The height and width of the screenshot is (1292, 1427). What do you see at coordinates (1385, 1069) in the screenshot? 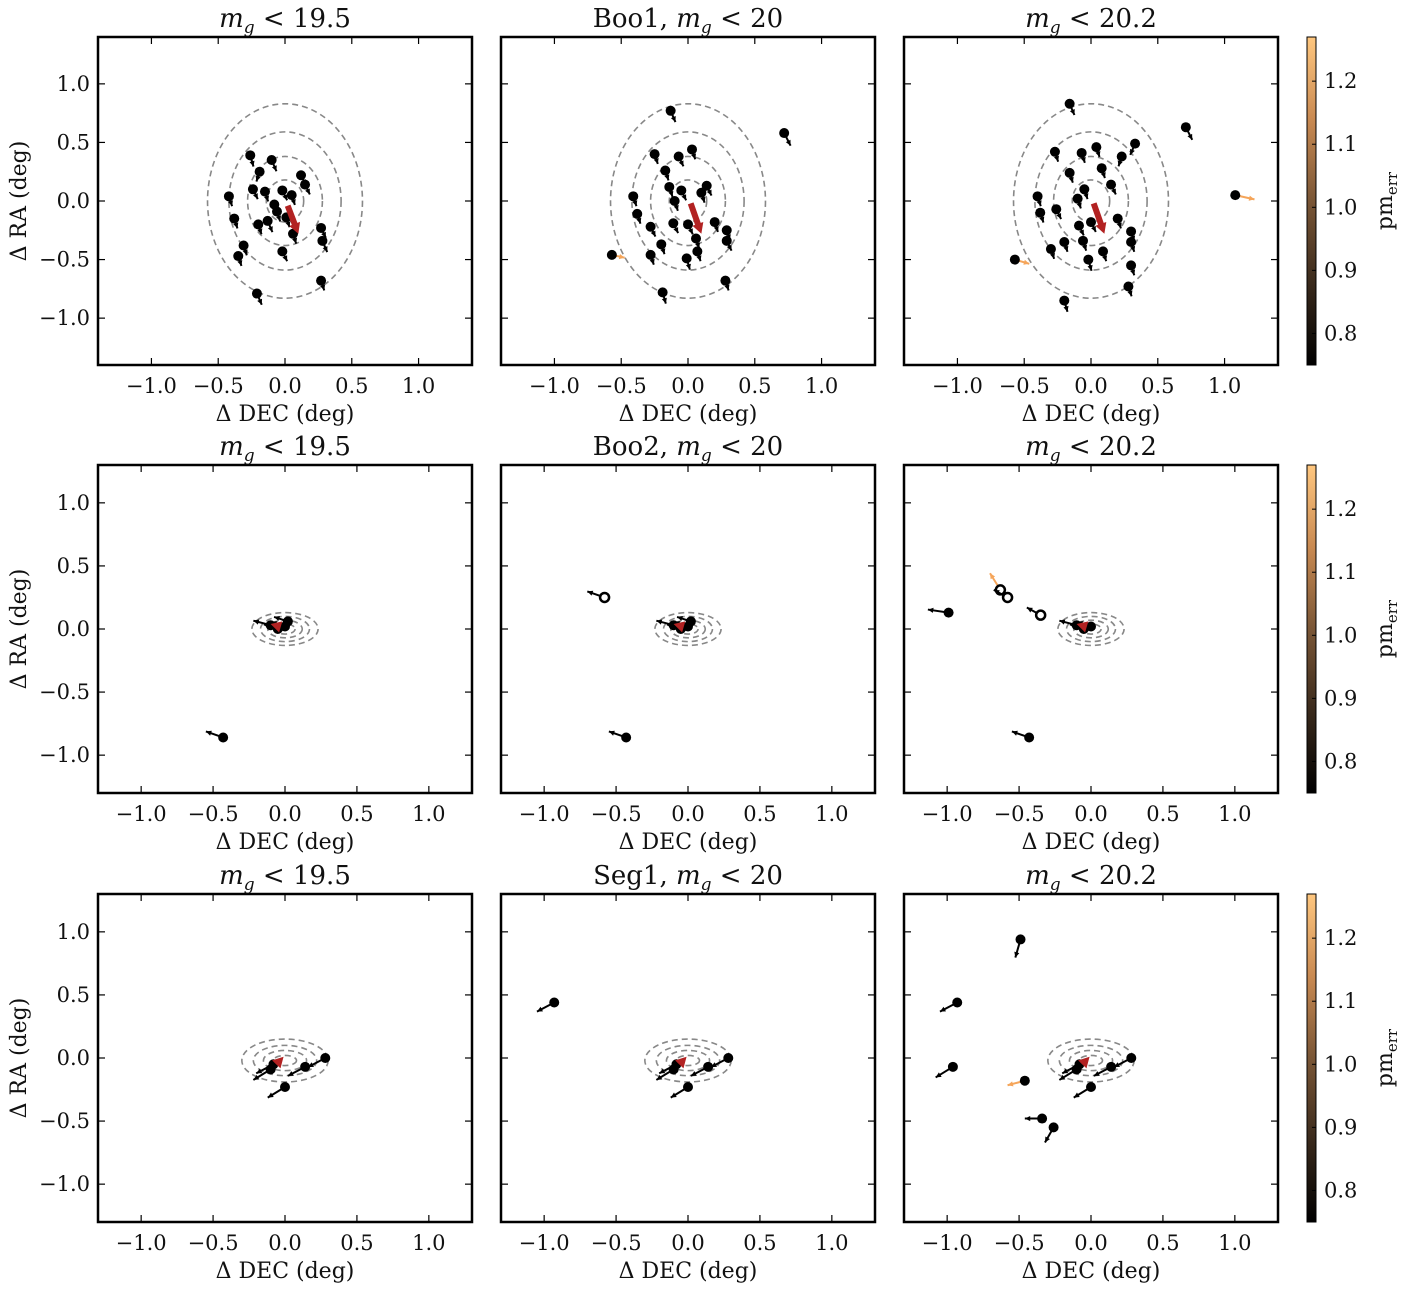
I see `colorbar-label-main: pm` at bounding box center [1385, 1069].